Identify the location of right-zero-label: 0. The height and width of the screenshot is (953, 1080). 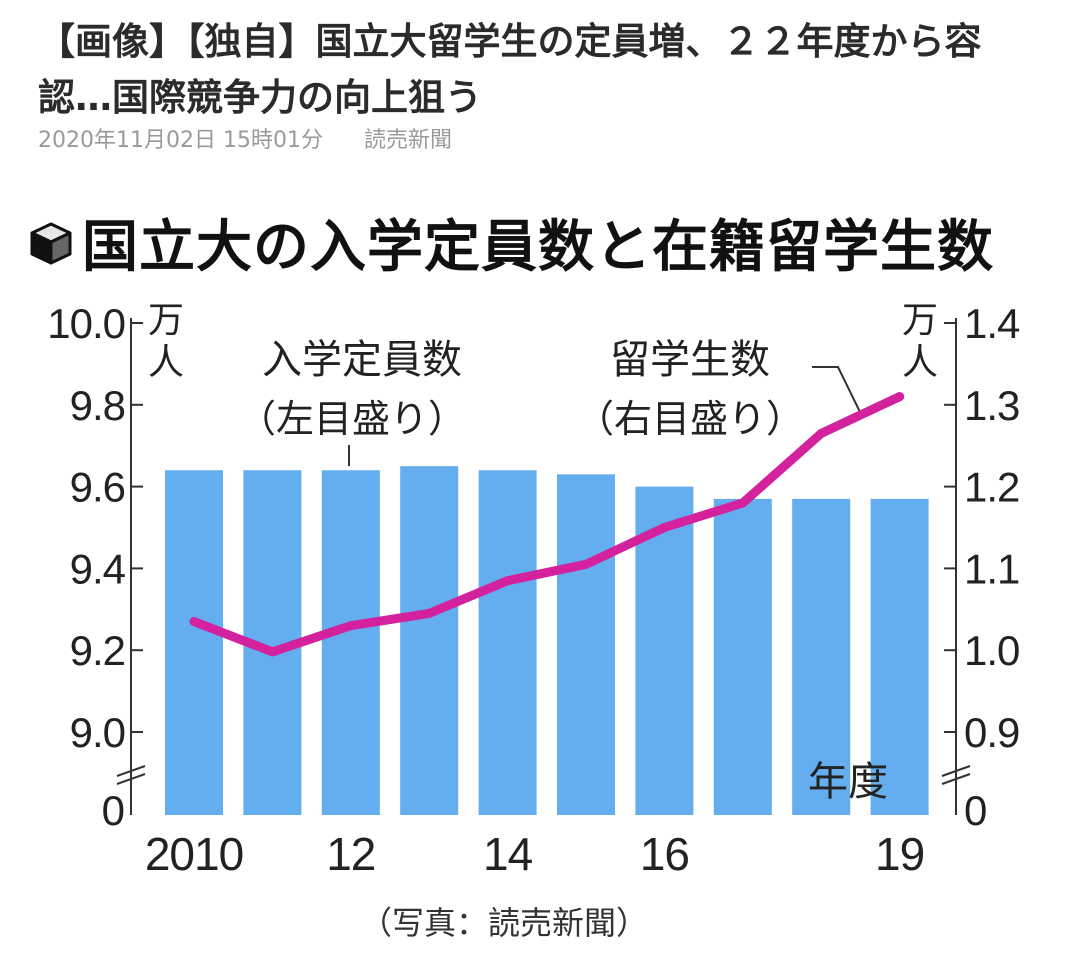
(975, 810).